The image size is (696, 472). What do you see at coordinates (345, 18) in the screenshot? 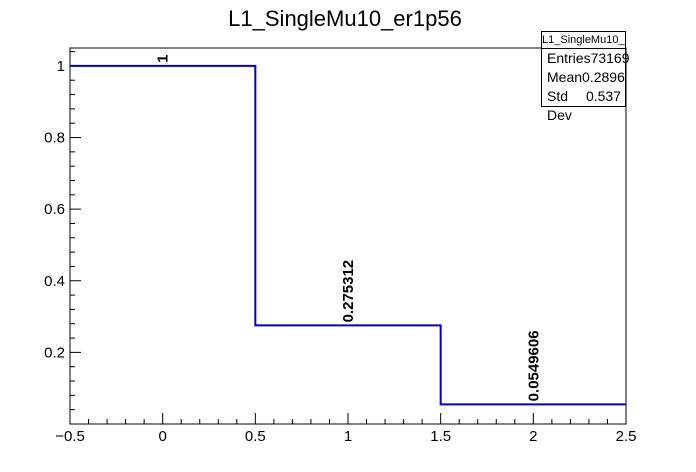
I see `chart-title: L1_SingleMu10_er1p56` at bounding box center [345, 18].